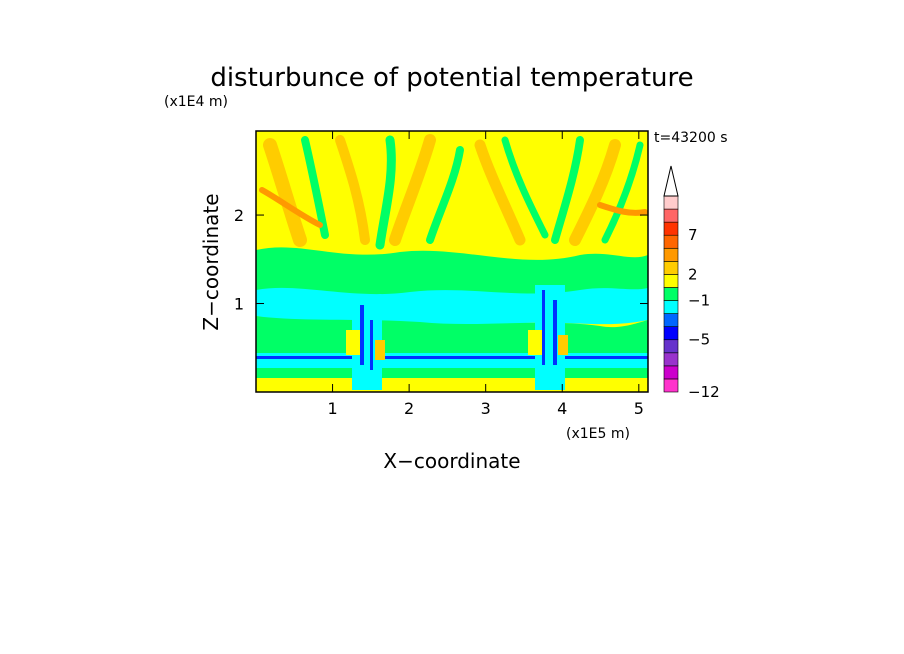 This screenshot has width=904, height=654. Describe the element at coordinates (548, 337) in the screenshot. I see `mountain-perturbation-right` at that location.